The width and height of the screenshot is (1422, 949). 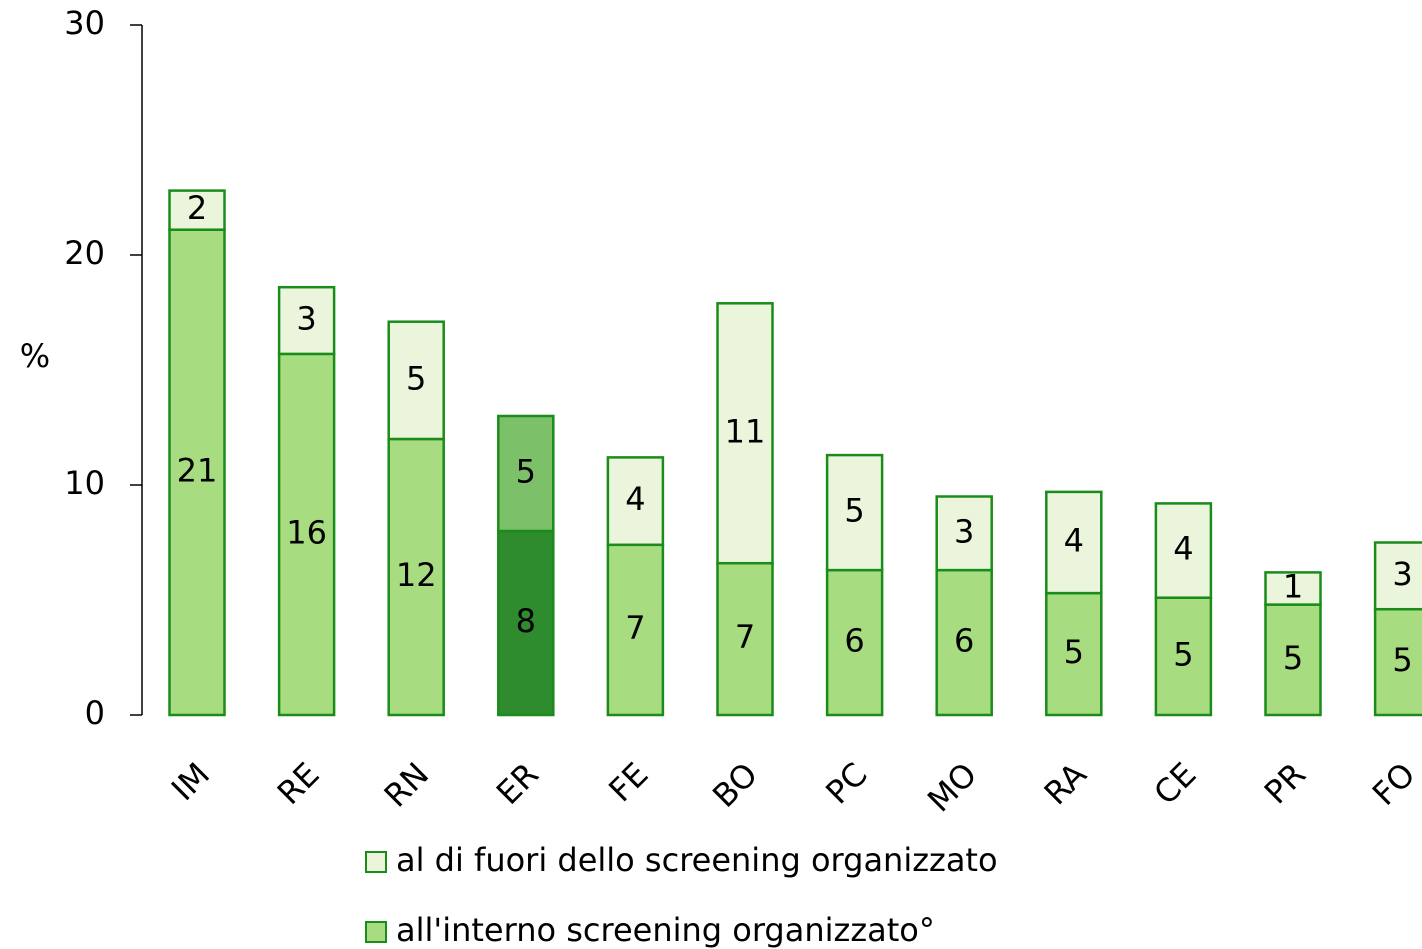 What do you see at coordinates (190, 781) in the screenshot?
I see `x-tick-label: IM` at bounding box center [190, 781].